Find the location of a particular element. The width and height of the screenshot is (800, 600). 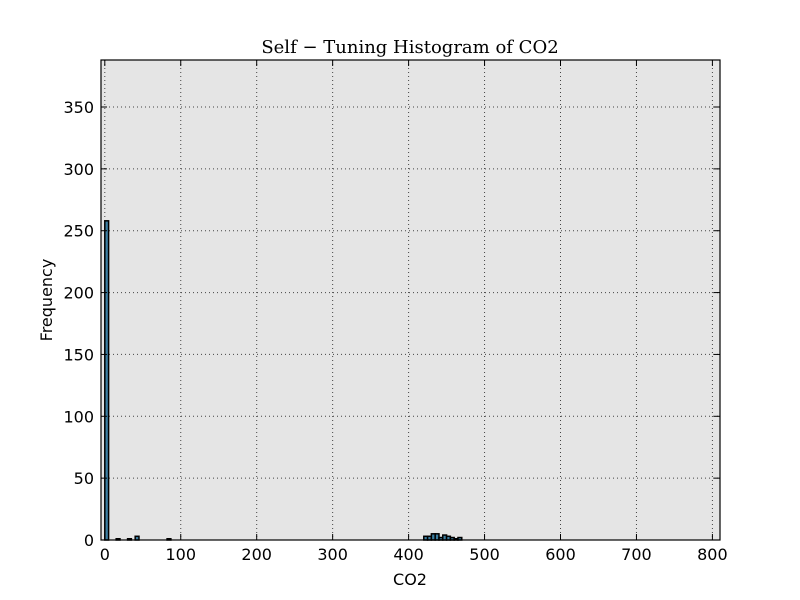

y-tick-label: 150 is located at coordinates (78, 354).